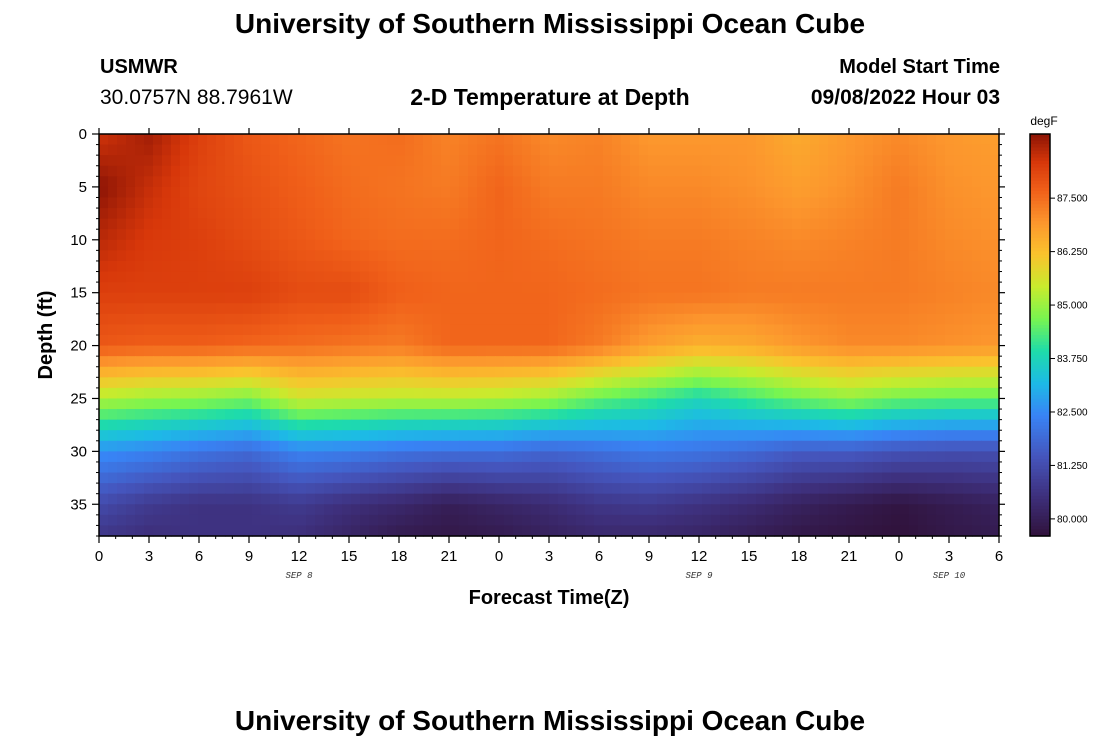 The height and width of the screenshot is (750, 1100). I want to click on x-tick-label: 0, so click(99, 556).